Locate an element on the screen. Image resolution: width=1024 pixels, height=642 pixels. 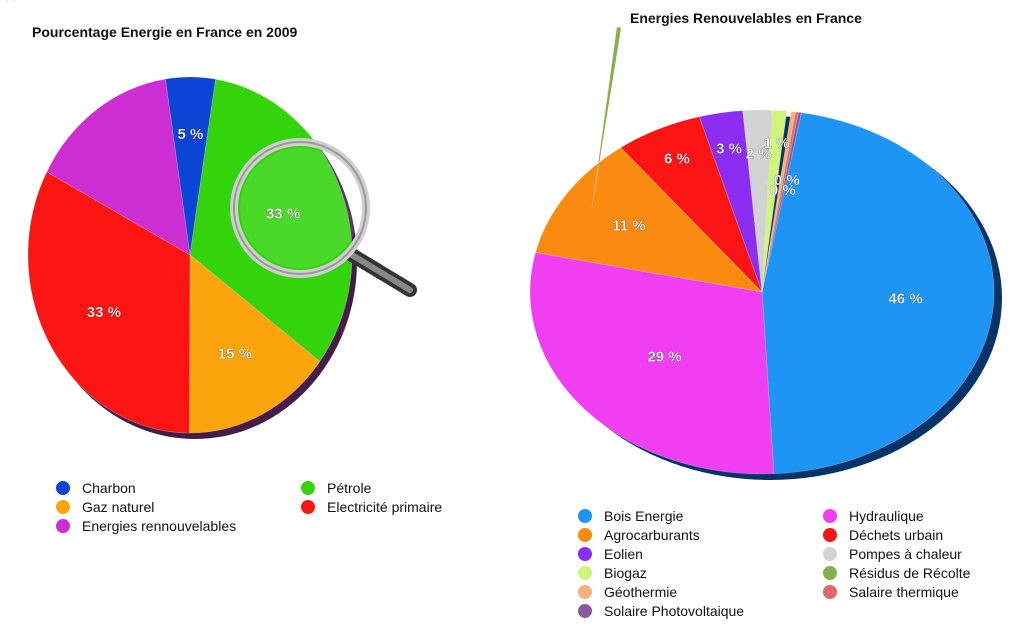
legend-item-salaire-thermique: Salaire thermique is located at coordinates (891, 592).